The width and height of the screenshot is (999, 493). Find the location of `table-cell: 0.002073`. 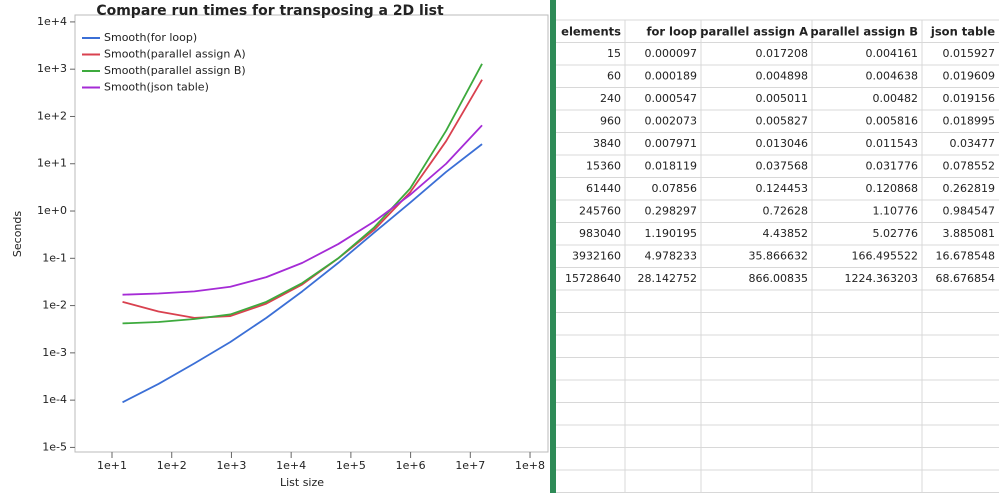

table-cell: 0.002073 is located at coordinates (671, 120).